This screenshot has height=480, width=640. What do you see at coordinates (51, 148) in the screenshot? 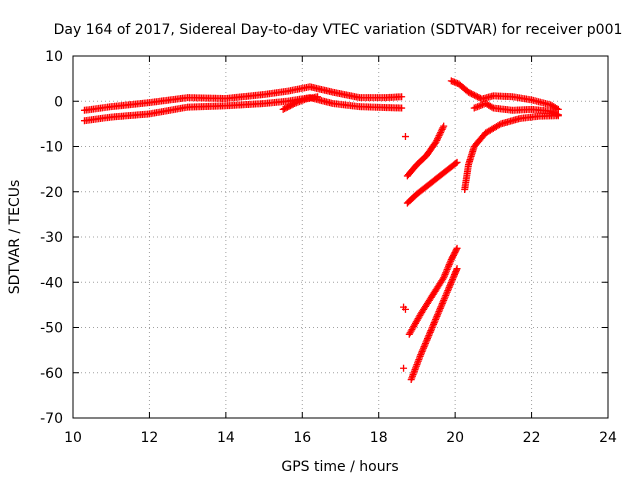
I see `y-tick-label: -10` at bounding box center [51, 148].